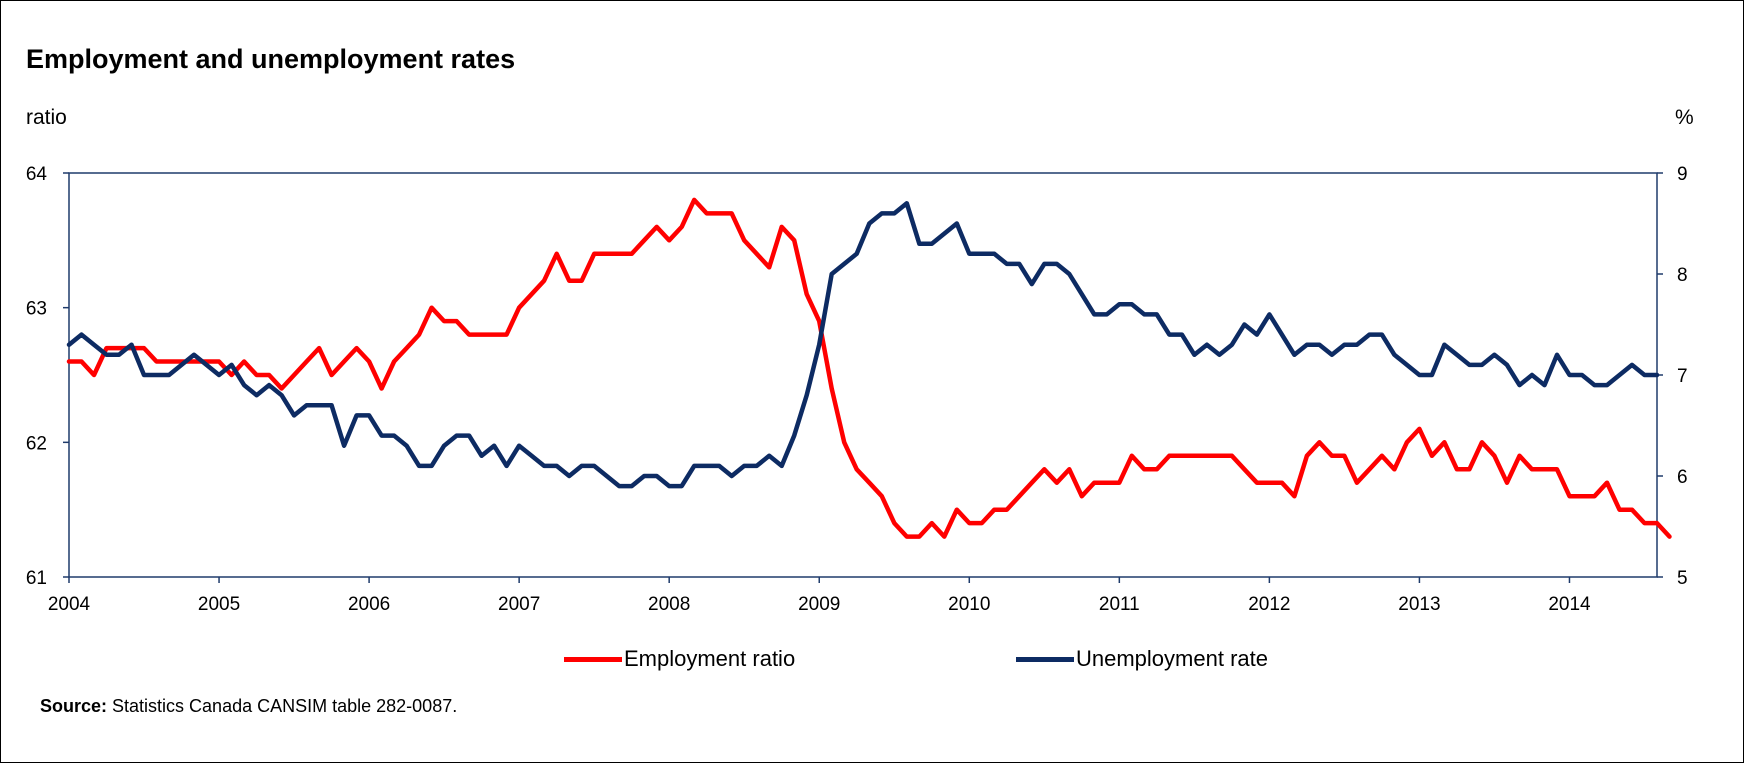 This screenshot has width=1746, height=765. What do you see at coordinates (1682, 578) in the screenshot?
I see `right-tick-label: 5` at bounding box center [1682, 578].